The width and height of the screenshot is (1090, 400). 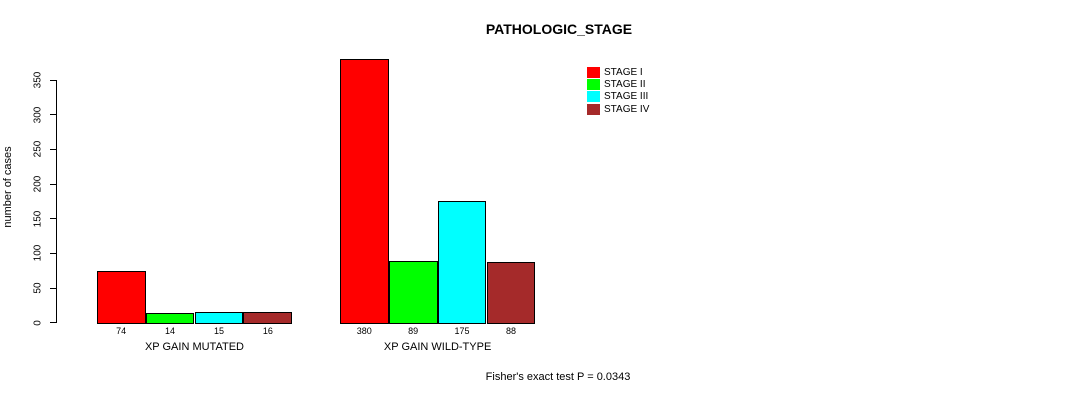 What do you see at coordinates (121, 331) in the screenshot?
I see `bar-value-label: 74` at bounding box center [121, 331].